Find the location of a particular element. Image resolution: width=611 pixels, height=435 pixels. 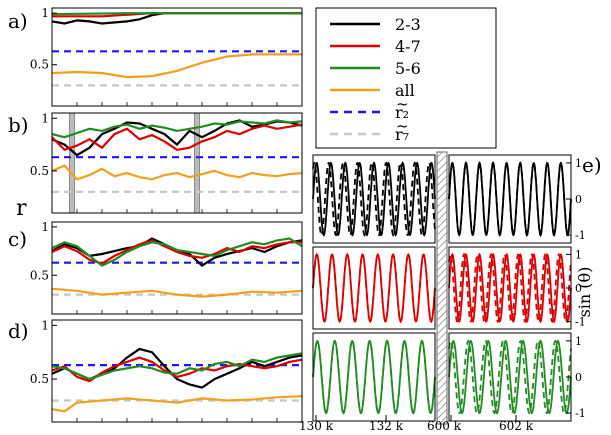

panel-e-row2-ytick-label-1: 0 is located at coordinates (578, 377).